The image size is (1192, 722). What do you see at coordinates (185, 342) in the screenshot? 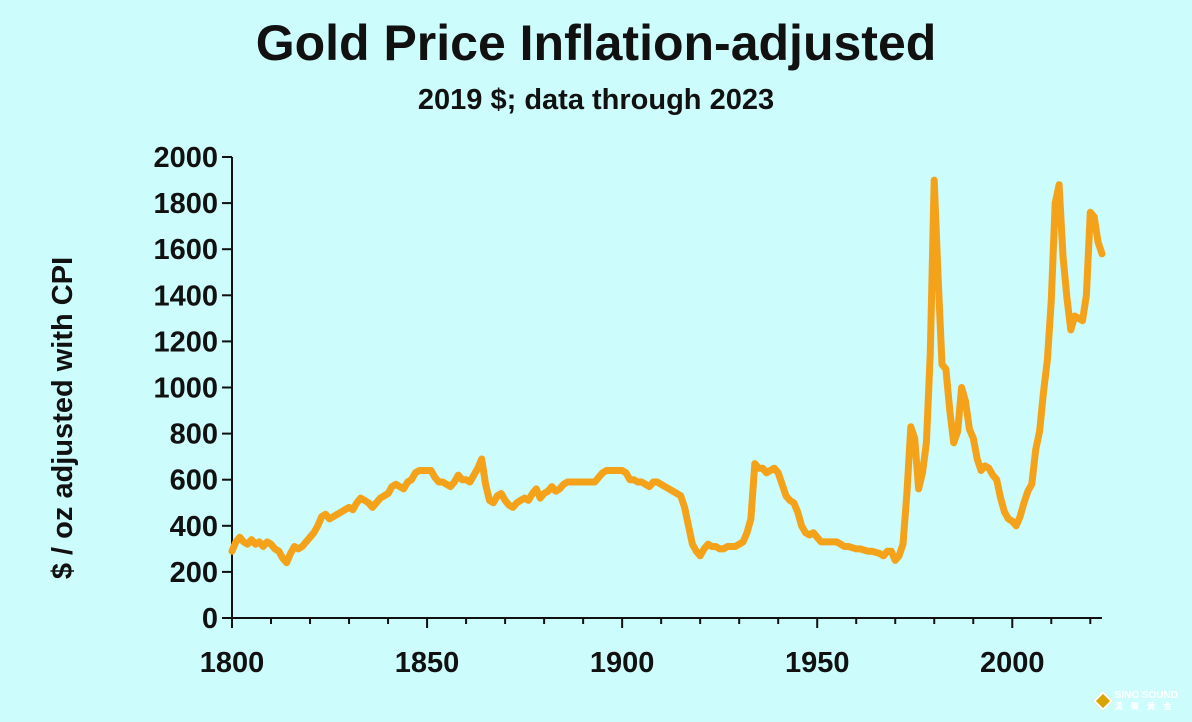
I see `y-tick-label: 1200` at bounding box center [185, 342].